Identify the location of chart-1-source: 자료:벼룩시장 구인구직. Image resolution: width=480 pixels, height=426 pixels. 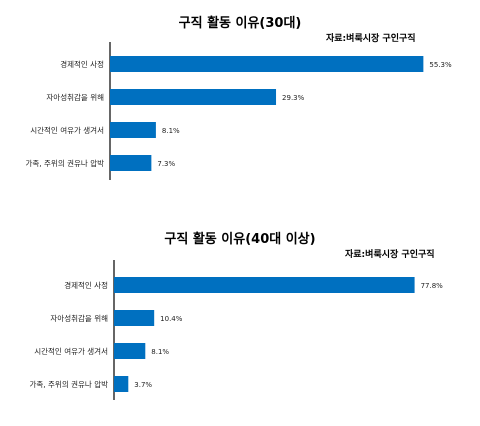
(371, 39).